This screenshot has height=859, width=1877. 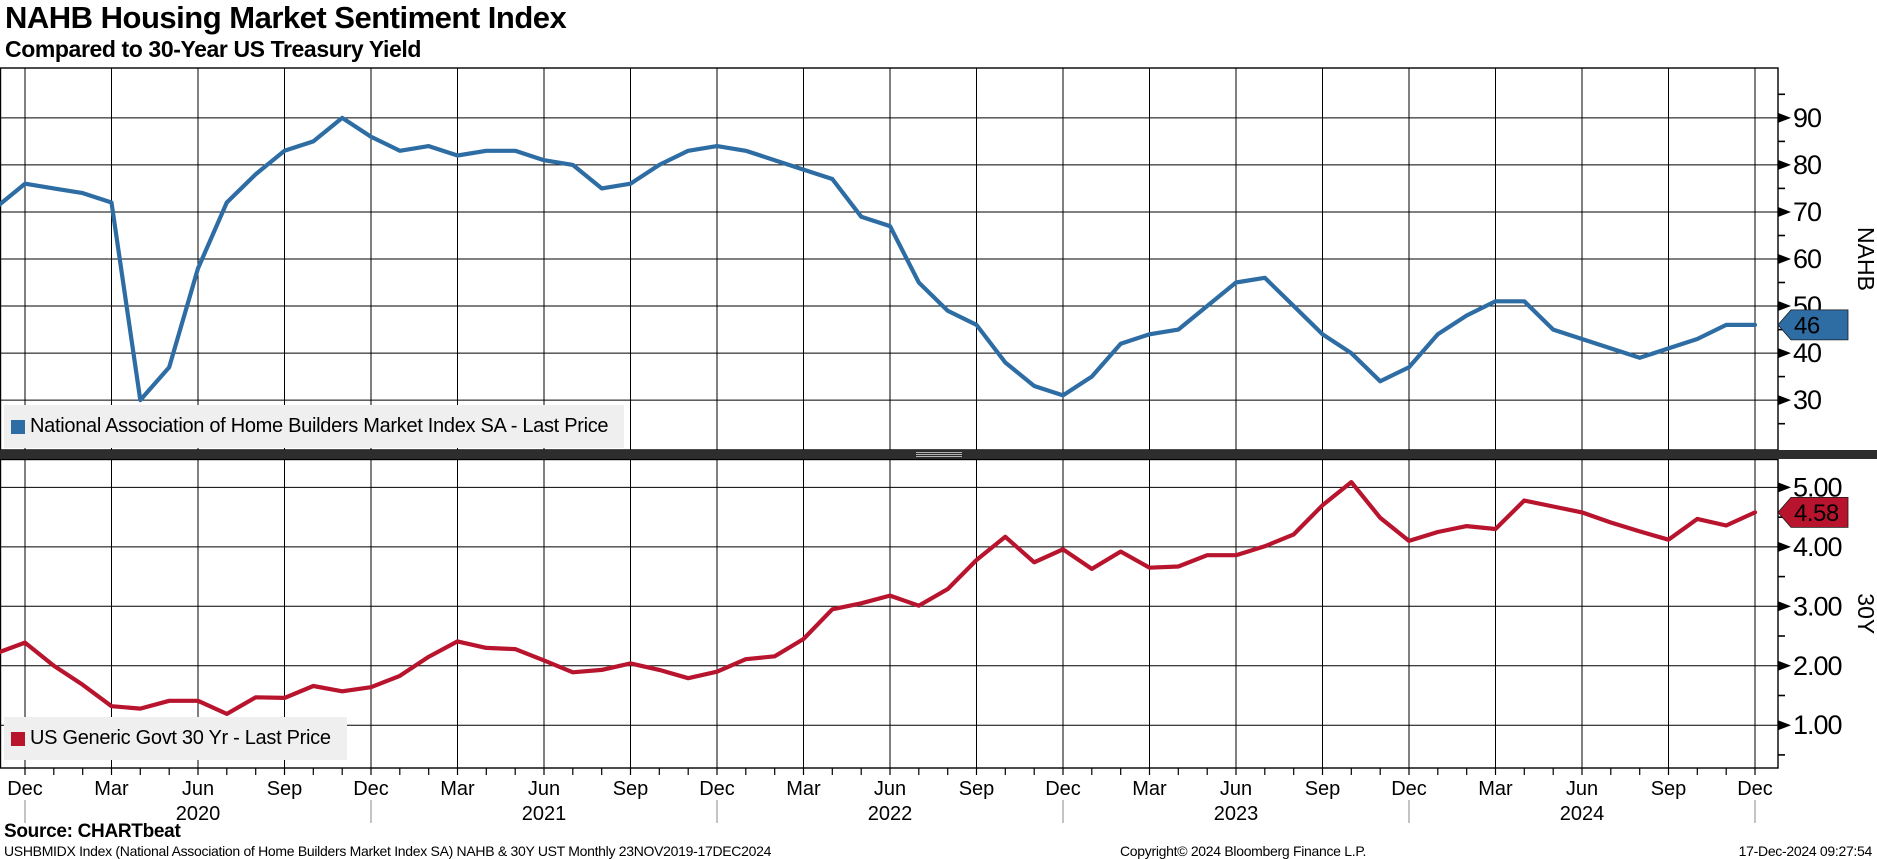 What do you see at coordinates (1807, 325) in the screenshot?
I see `svg-text: 46` at bounding box center [1807, 325].